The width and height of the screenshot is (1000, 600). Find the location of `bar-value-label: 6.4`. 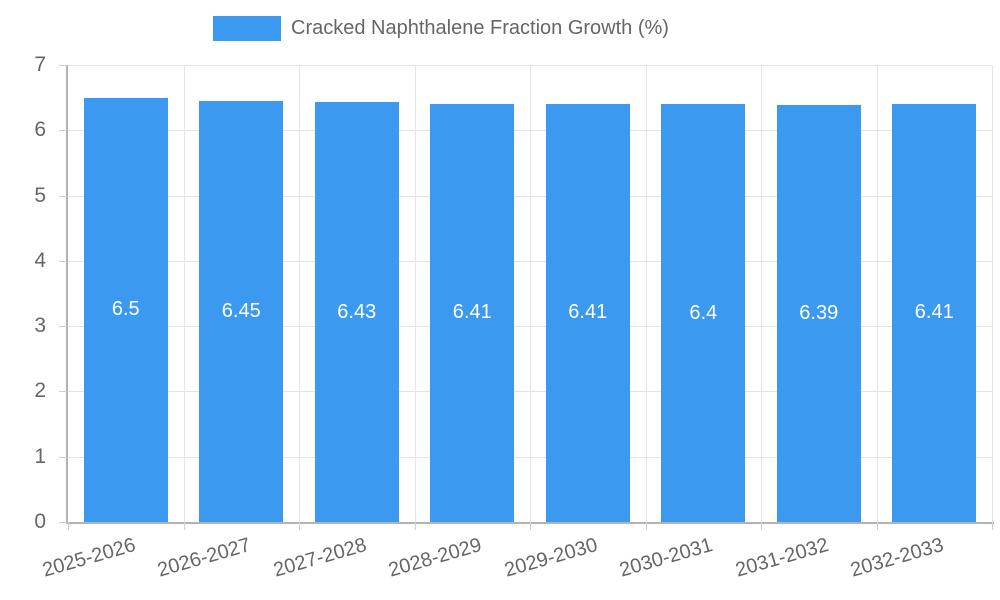

bar-value-label: 6.4 is located at coordinates (703, 312).